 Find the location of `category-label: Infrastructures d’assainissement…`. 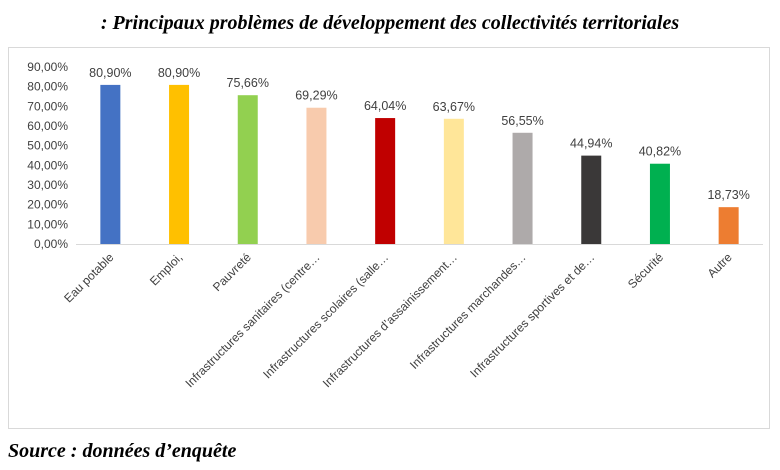

category-label: Infrastructures d’assainissement… is located at coordinates (390, 320).